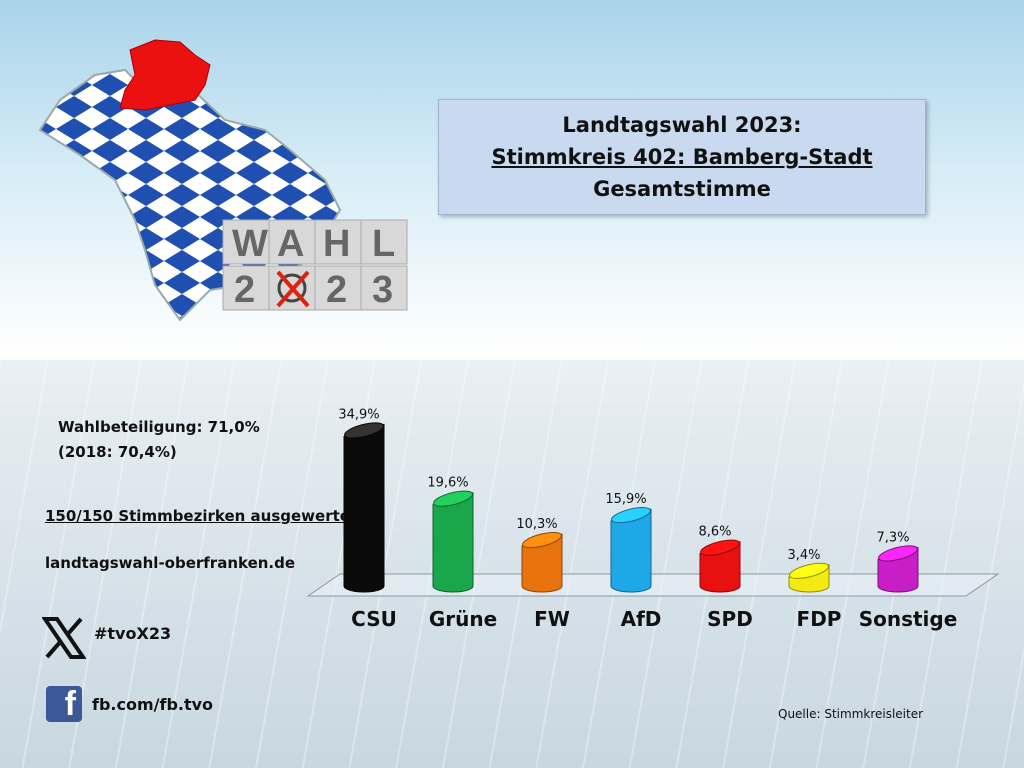  I want to click on x-handle-text: #tvoX23, so click(133, 633).